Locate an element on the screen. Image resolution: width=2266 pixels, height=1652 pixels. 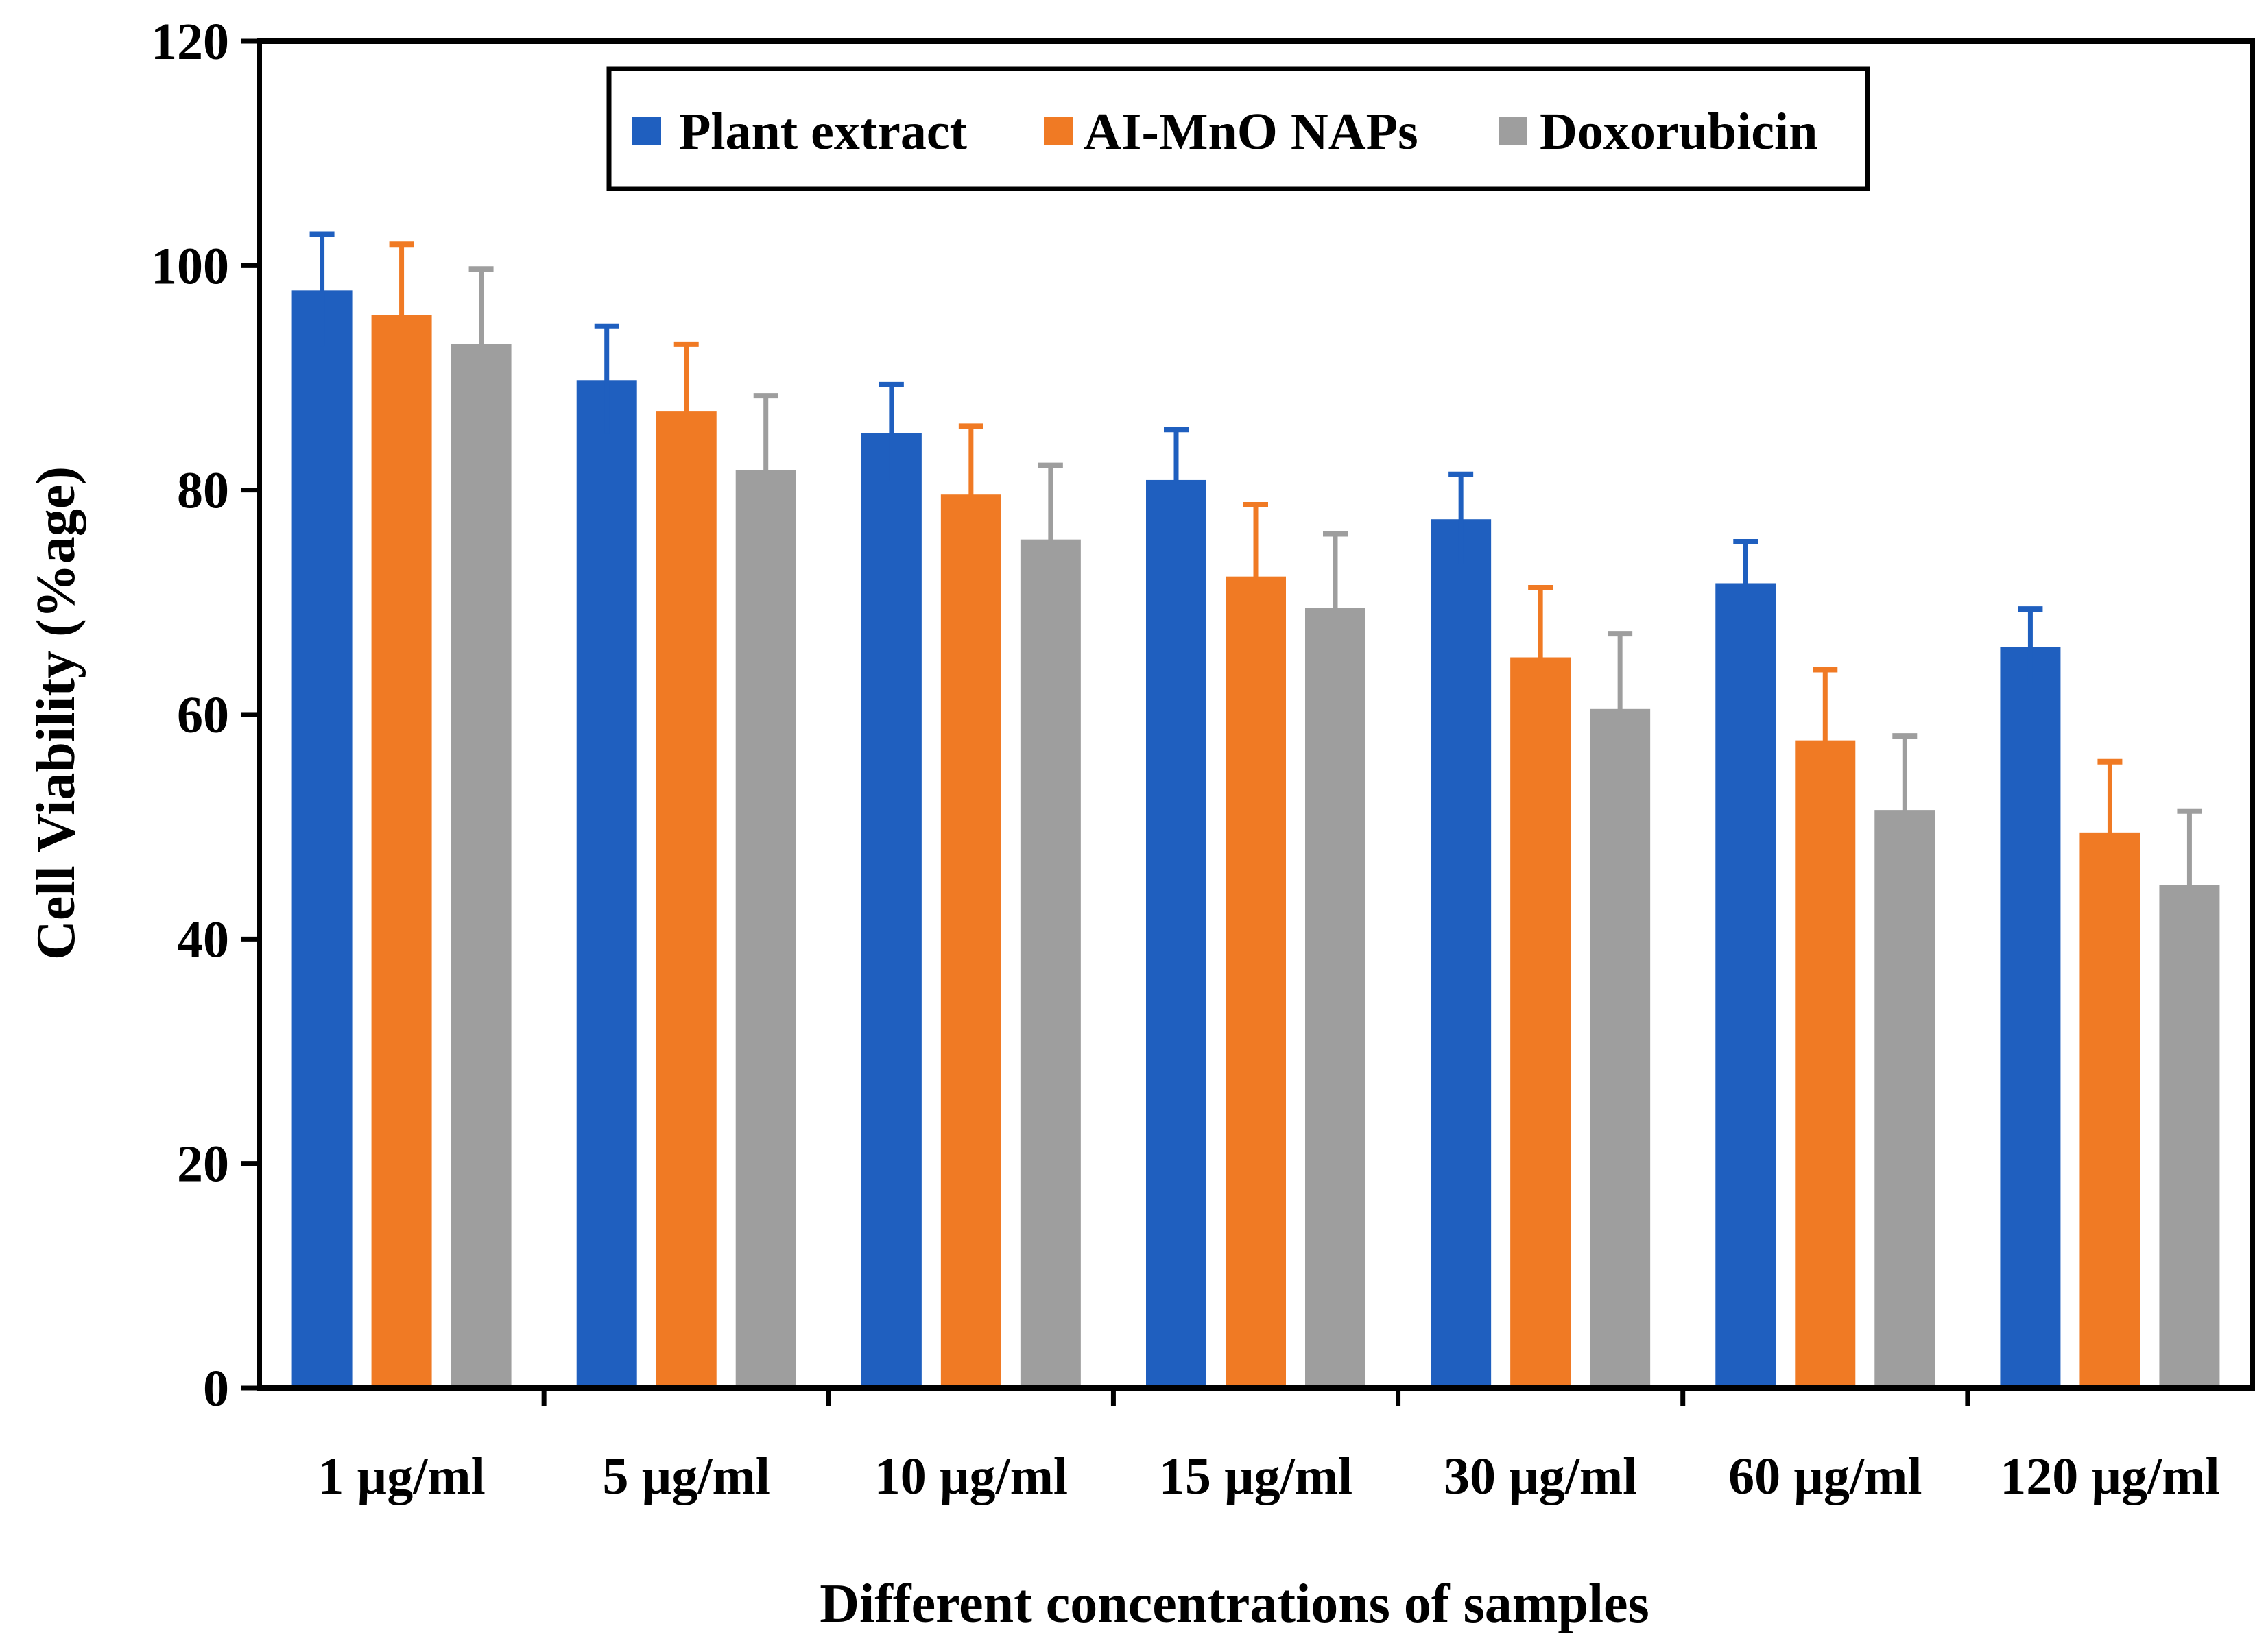
legend-swatch-doxorubicin is located at coordinates (1513, 131).